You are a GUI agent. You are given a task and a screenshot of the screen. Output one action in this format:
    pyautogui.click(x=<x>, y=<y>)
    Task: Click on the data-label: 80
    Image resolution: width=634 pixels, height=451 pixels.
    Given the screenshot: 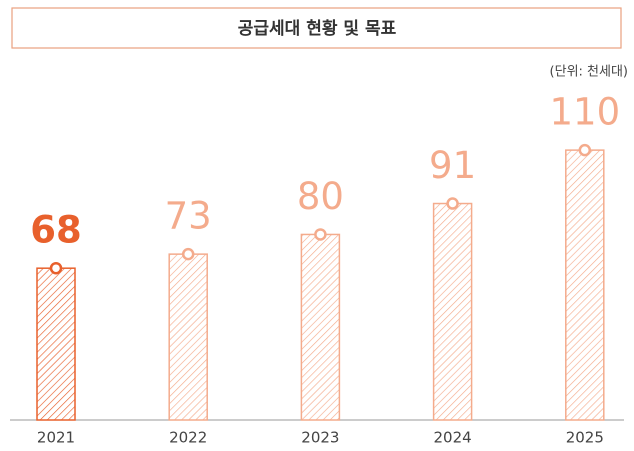 What is the action you would take?
    pyautogui.click(x=320, y=196)
    